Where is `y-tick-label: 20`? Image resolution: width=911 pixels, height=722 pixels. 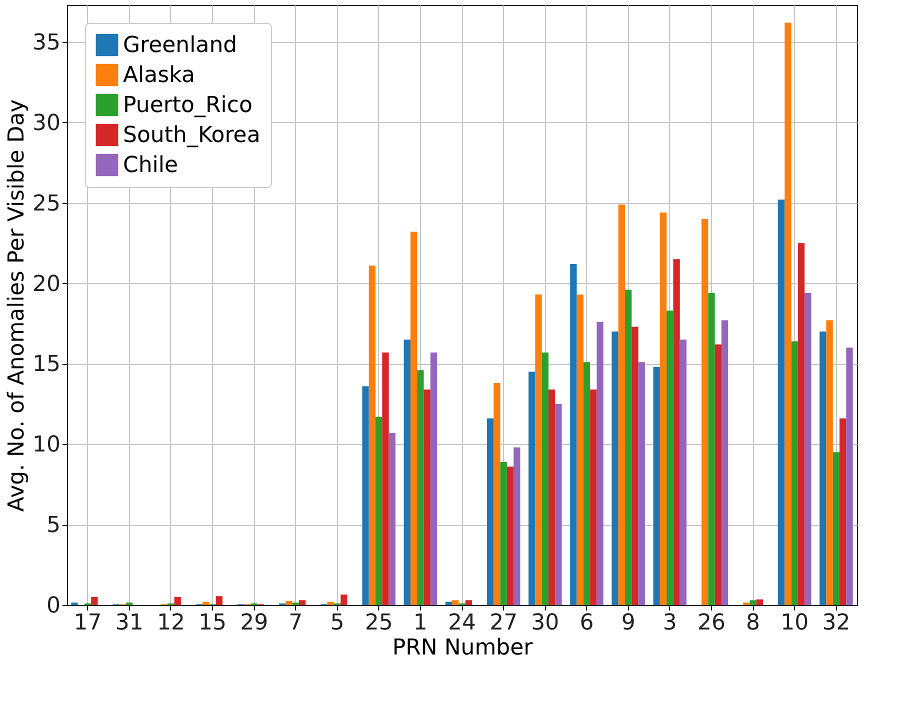
y-tick-label: 20 is located at coordinates (46, 284).